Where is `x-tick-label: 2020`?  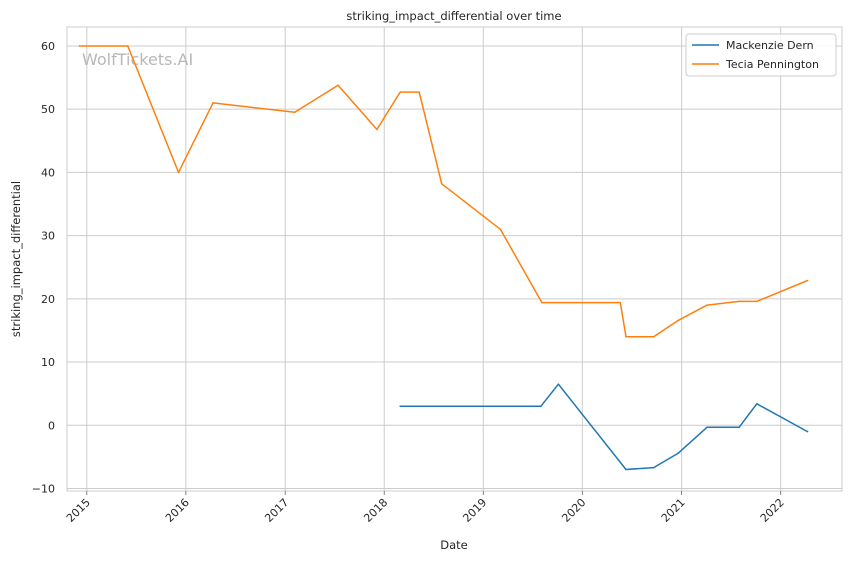 x-tick-label: 2020 is located at coordinates (573, 510).